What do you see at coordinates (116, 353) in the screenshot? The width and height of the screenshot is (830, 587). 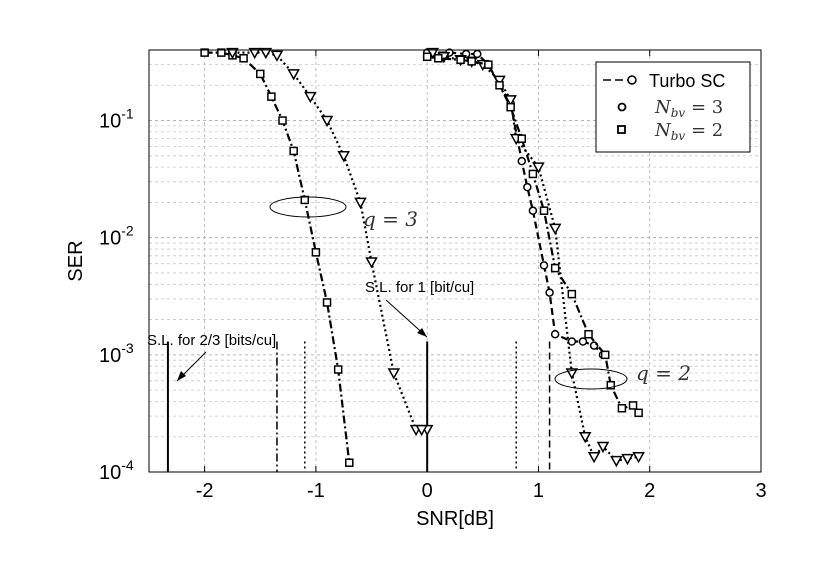 I see `y-tick-label: 10⁻³` at bounding box center [116, 353].